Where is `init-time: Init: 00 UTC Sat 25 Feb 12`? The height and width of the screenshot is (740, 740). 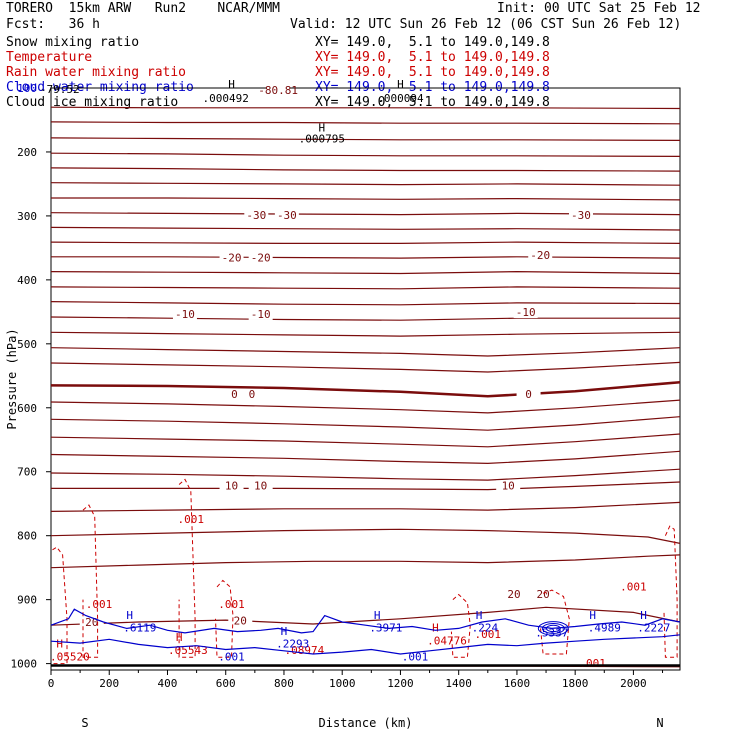 init-time: Init: 00 UTC Sat 25 Feb 12 is located at coordinates (599, 8).